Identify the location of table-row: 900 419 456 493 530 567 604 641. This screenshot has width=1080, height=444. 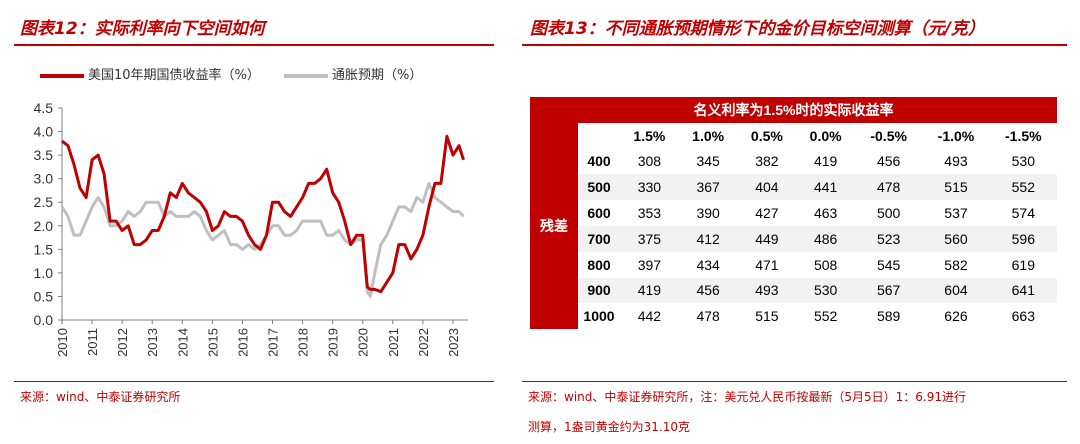
(793, 290).